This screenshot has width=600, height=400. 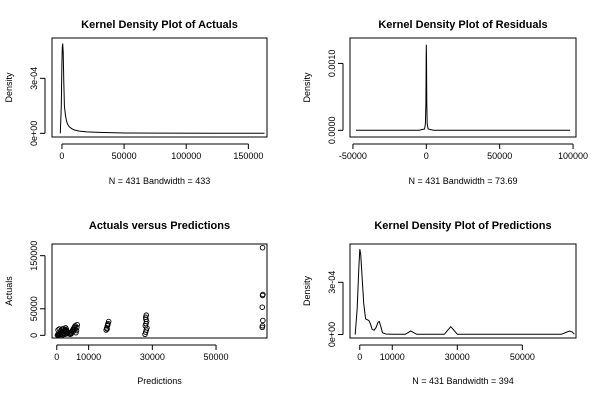 I want to click on y-tick-label: 0, so click(x=34, y=335).